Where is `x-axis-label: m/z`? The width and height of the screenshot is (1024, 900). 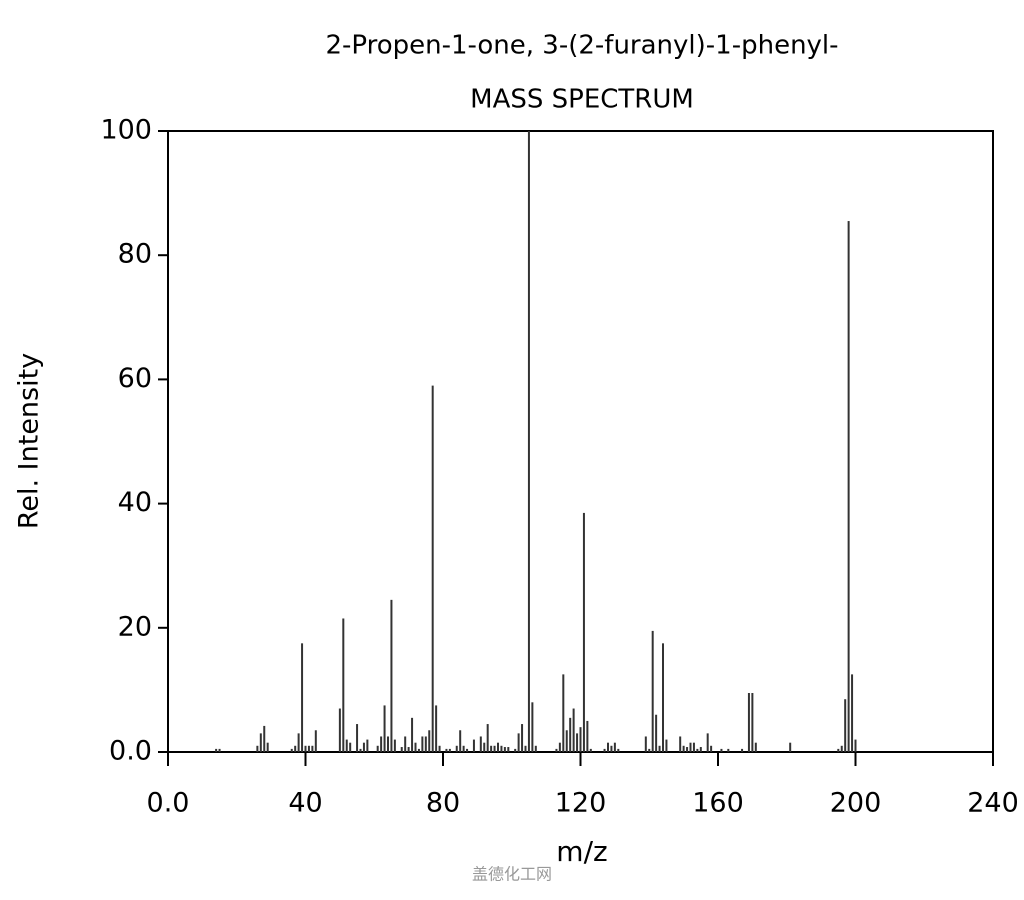
x-axis-label: m/z is located at coordinates (581, 851).